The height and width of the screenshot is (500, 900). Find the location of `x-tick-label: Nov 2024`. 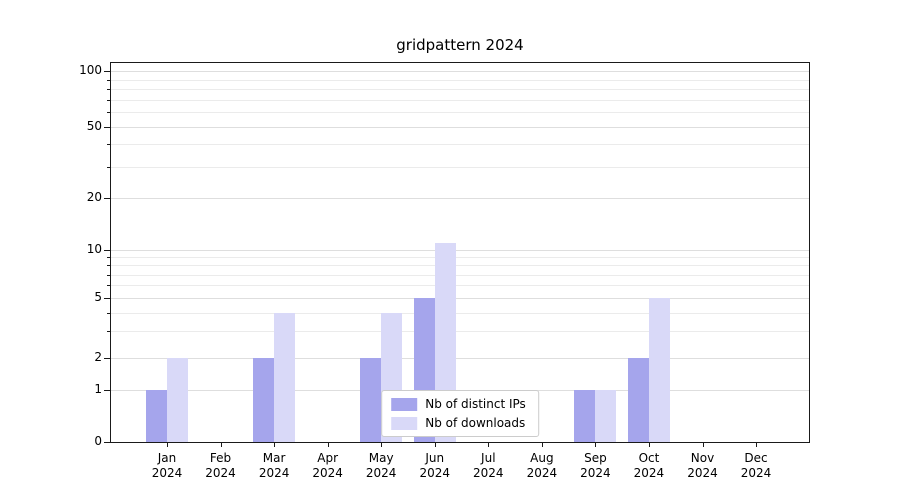

x-tick-label: Nov 2024 is located at coordinates (703, 466).